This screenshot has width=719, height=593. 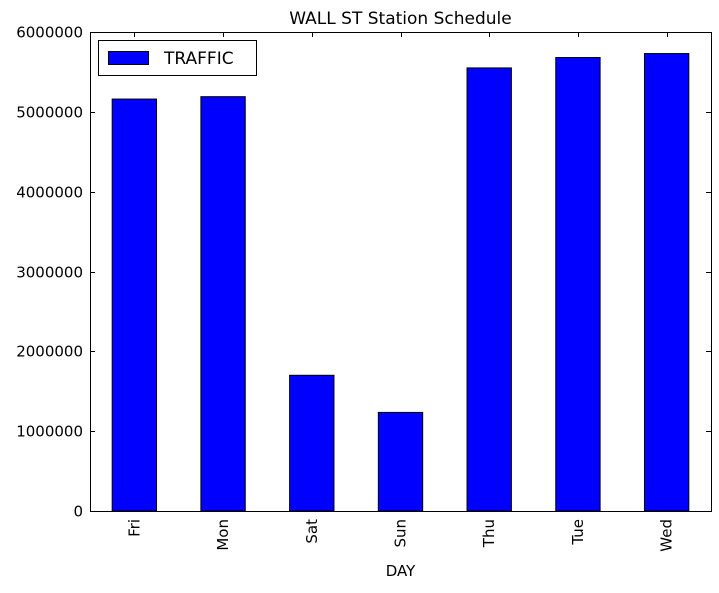 I want to click on bar-sun, so click(x=400, y=461).